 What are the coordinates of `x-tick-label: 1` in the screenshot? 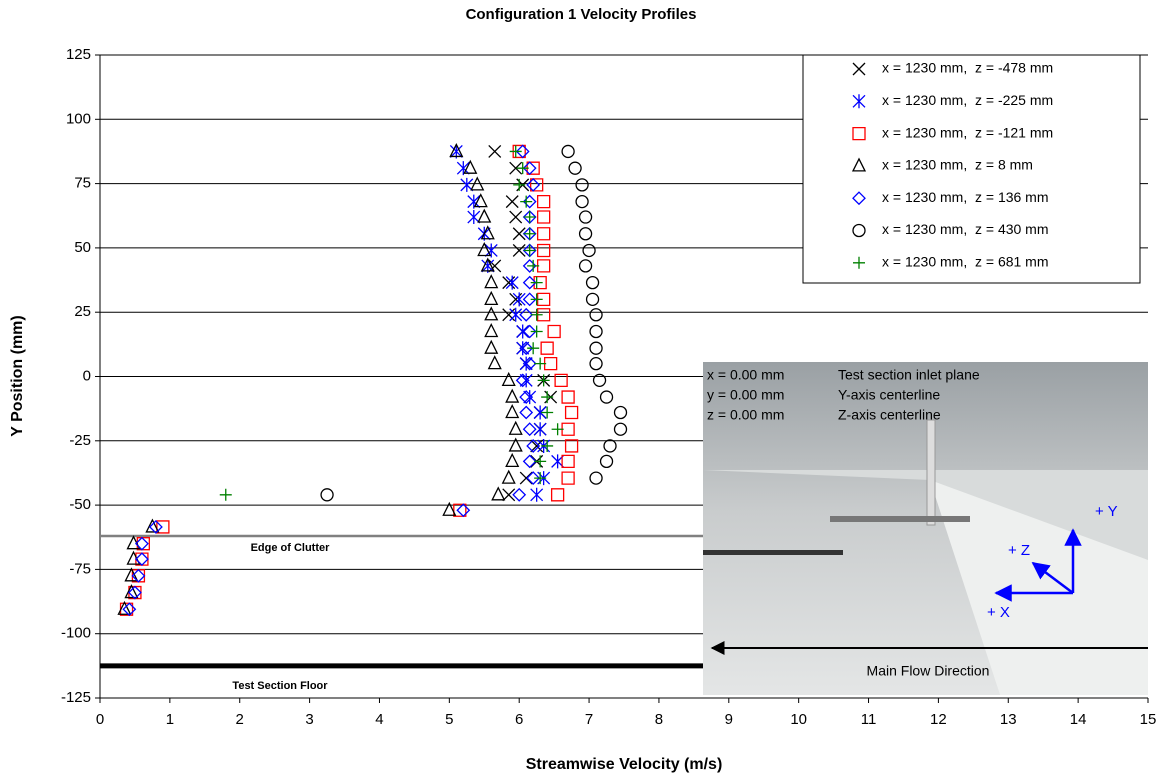 It's located at (170, 719).